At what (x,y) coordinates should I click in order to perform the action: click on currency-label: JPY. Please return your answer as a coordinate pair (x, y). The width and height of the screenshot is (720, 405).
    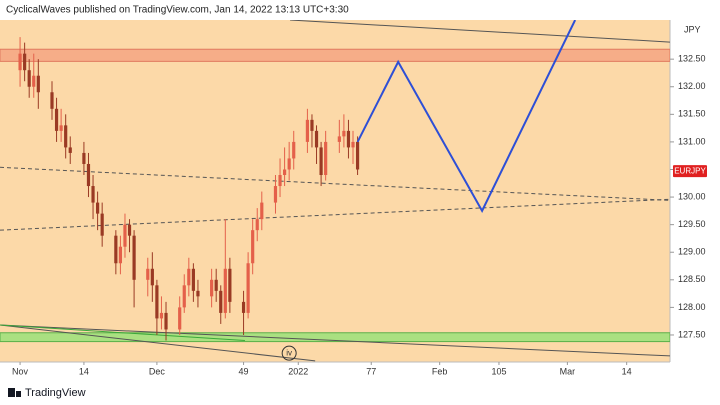
    Looking at the image, I should click on (692, 29).